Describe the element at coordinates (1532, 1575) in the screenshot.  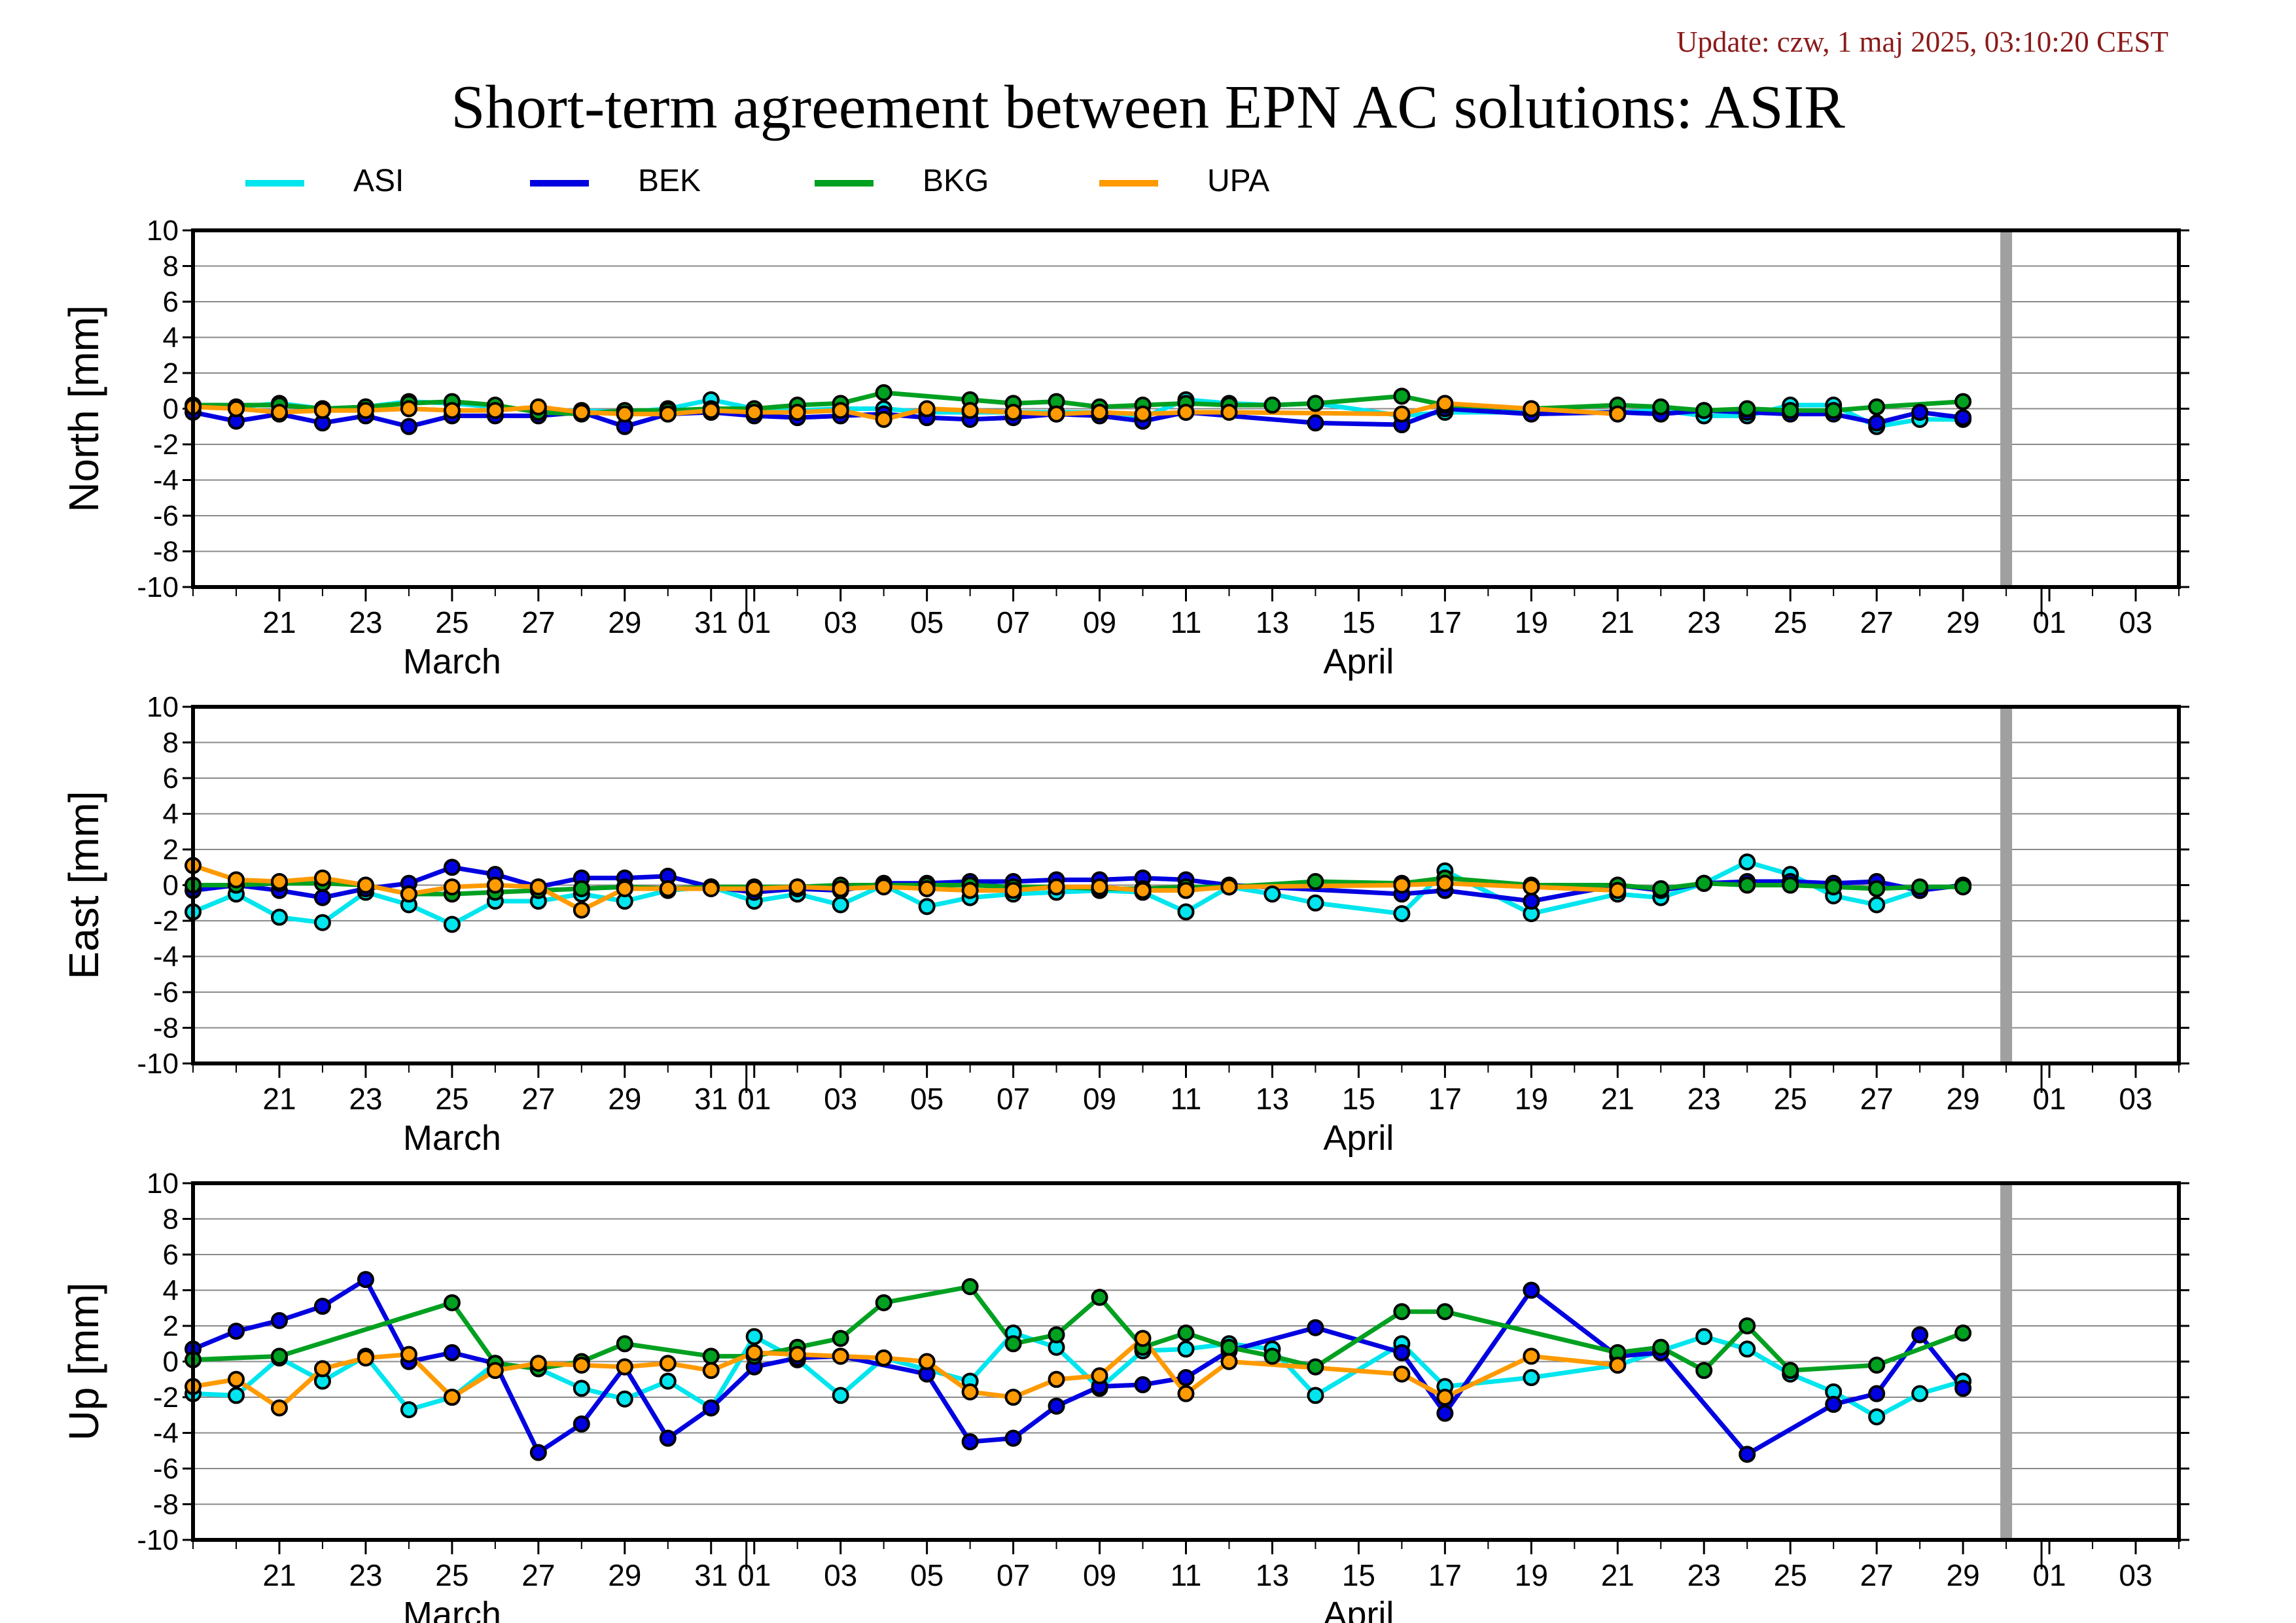
I see `x-tick-label: 19` at that location.